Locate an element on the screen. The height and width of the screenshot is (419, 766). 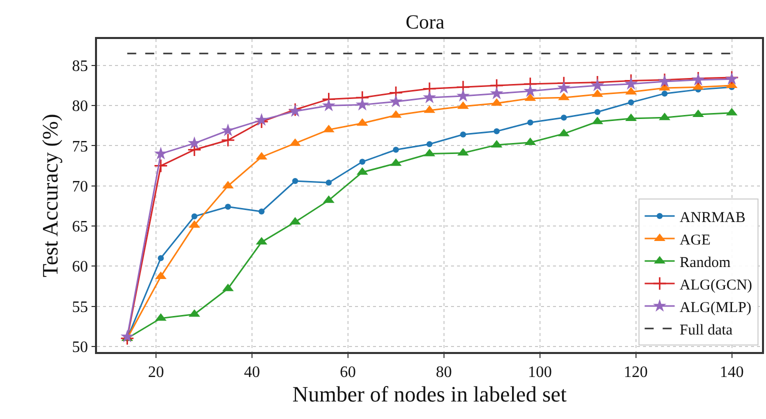
x-tick-label: 140 is located at coordinates (732, 372).